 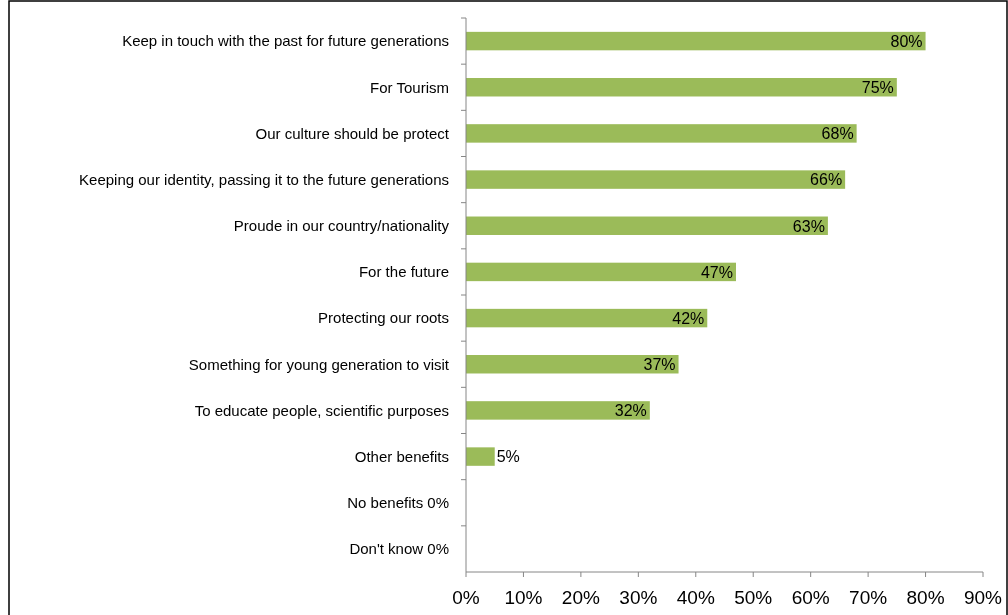 I want to click on data-label: 66%, so click(x=826, y=180).